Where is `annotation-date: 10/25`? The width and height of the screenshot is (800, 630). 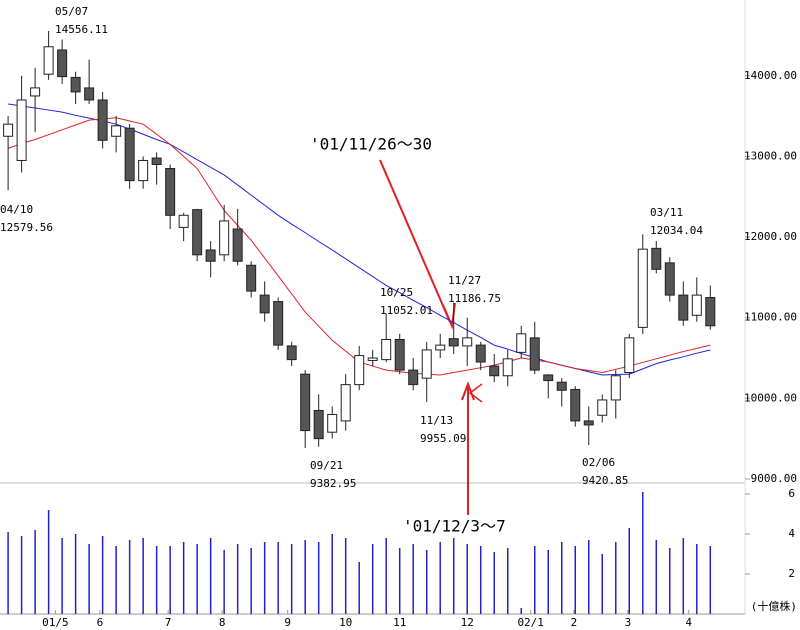 annotation-date: 10/25 is located at coordinates (396, 292).